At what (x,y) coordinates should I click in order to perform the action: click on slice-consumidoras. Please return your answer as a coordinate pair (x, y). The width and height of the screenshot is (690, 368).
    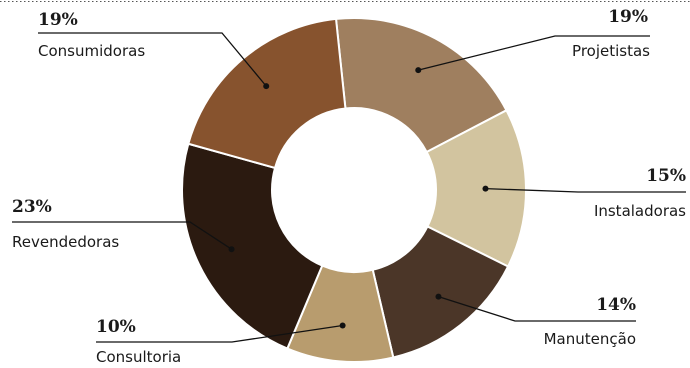
    Looking at the image, I should click on (267, 93).